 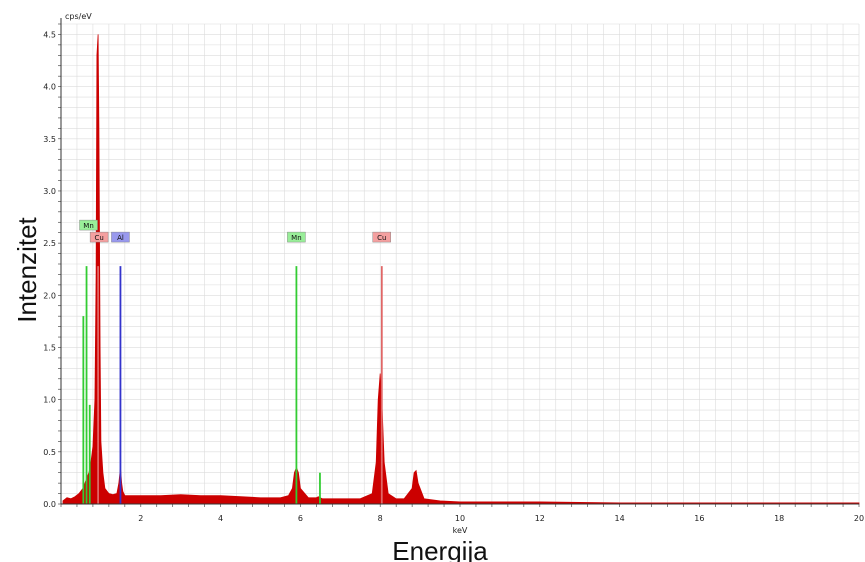 What do you see at coordinates (49, 452) in the screenshot?
I see `y-tick-label: 0.5` at bounding box center [49, 452].